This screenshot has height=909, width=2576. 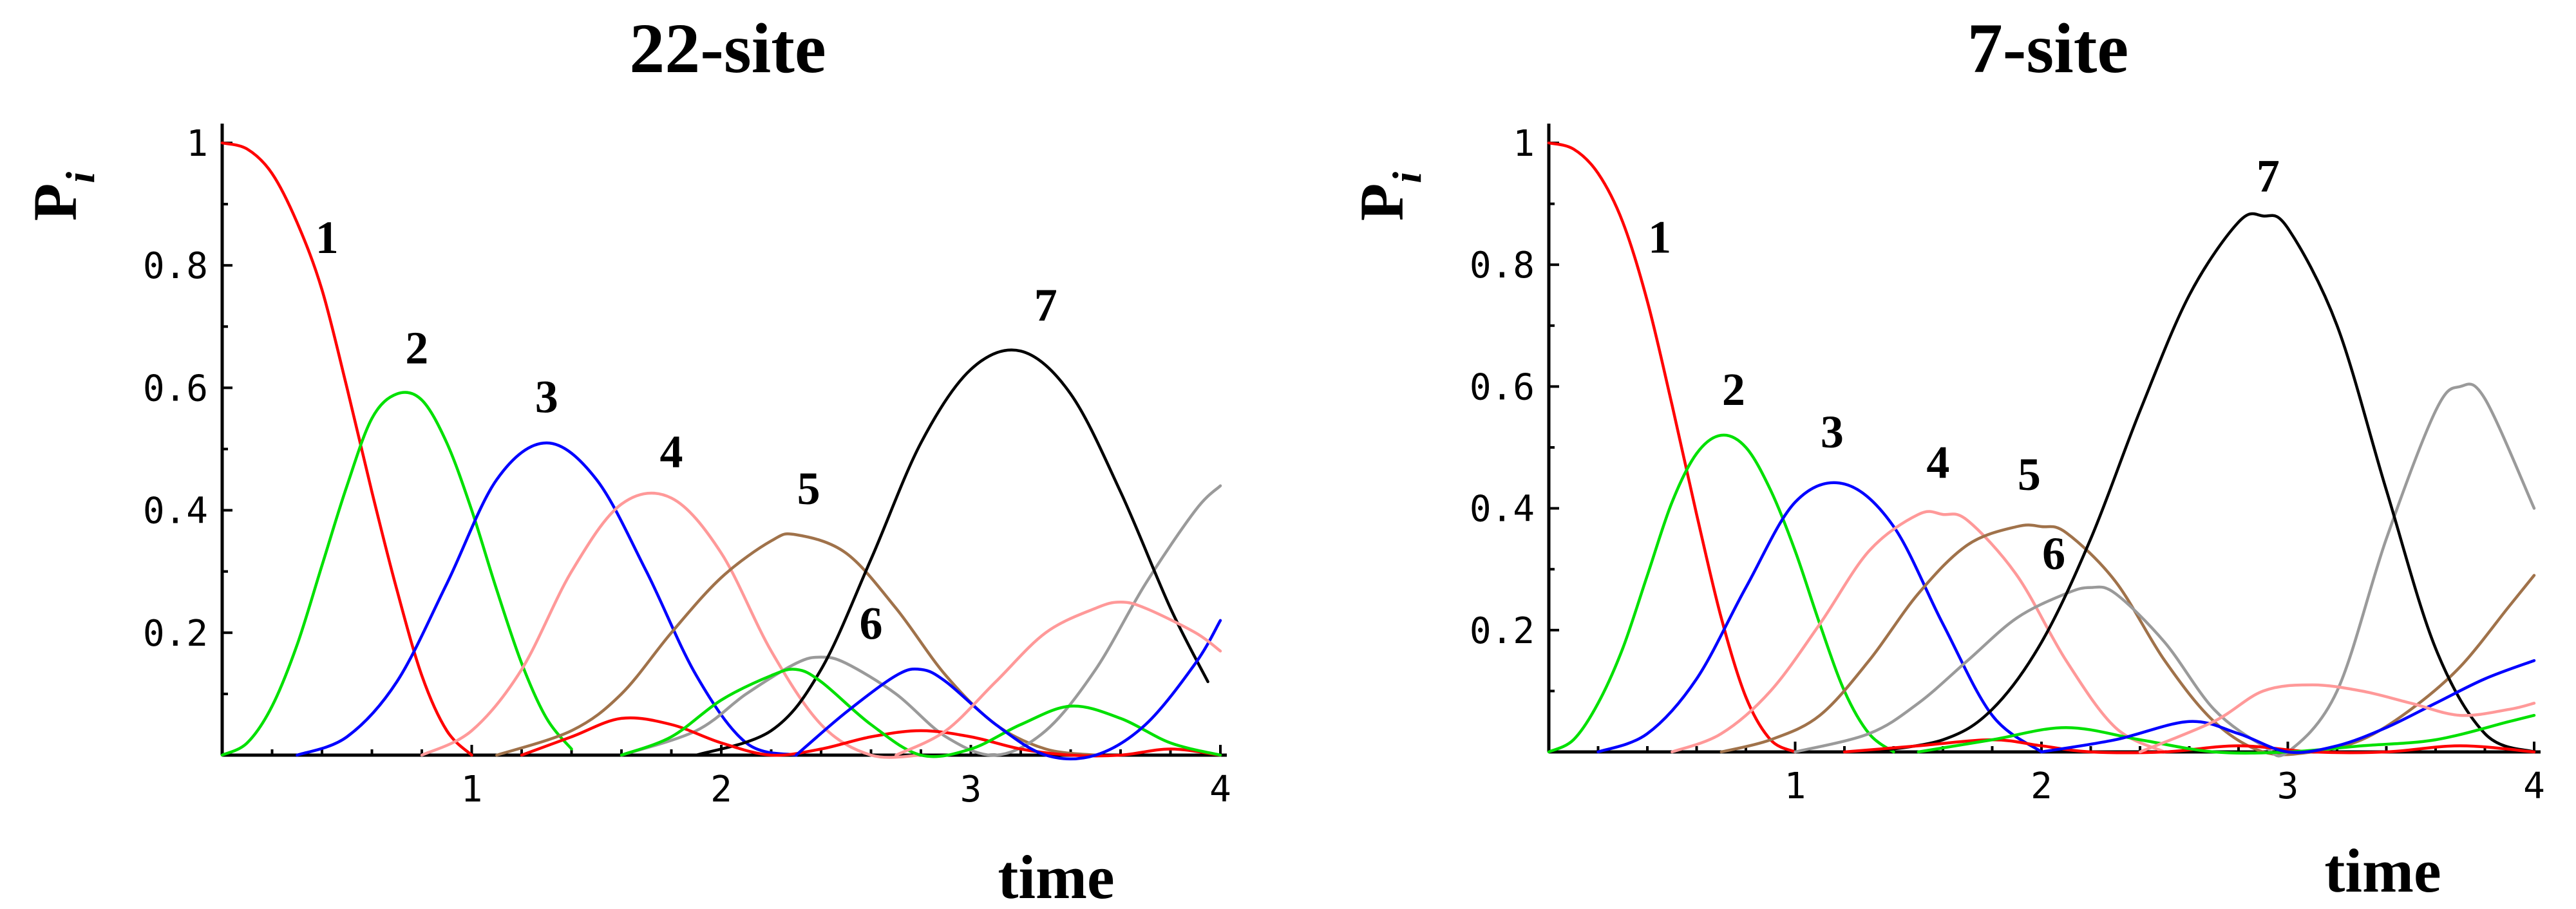 I want to click on chart-title: 7-site, so click(x=2047, y=48).